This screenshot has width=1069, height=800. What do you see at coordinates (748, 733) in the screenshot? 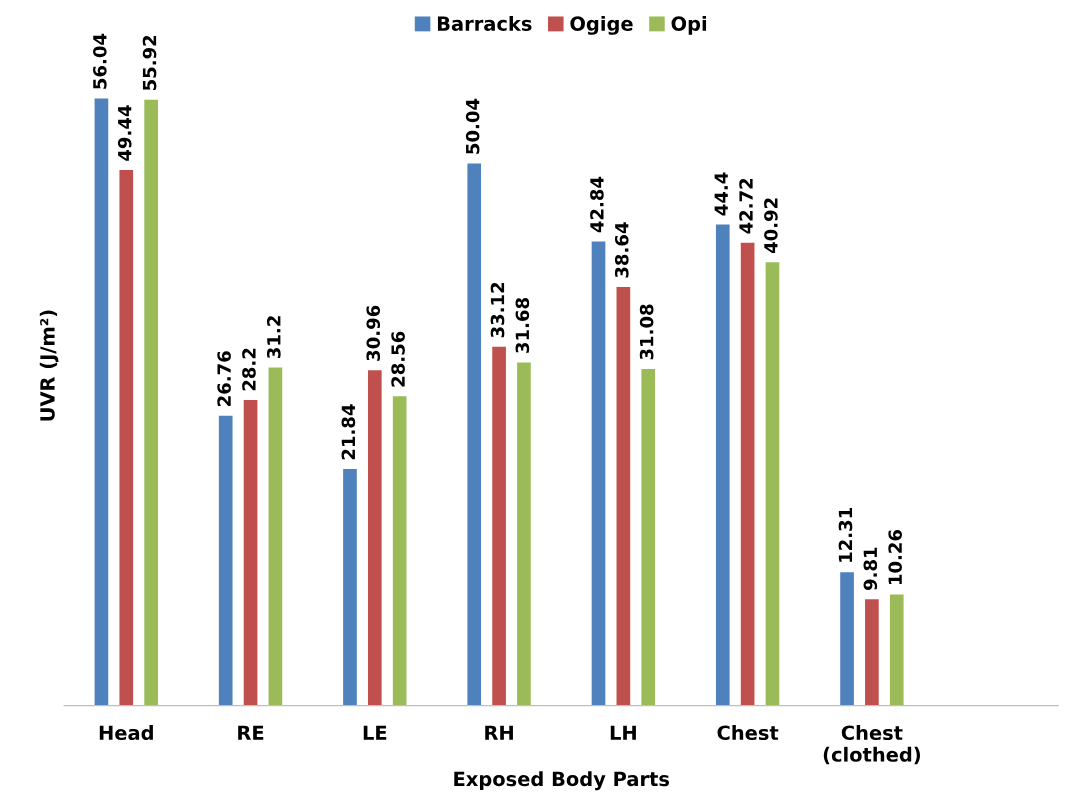
I see `x-tick-label: Chest` at bounding box center [748, 733].